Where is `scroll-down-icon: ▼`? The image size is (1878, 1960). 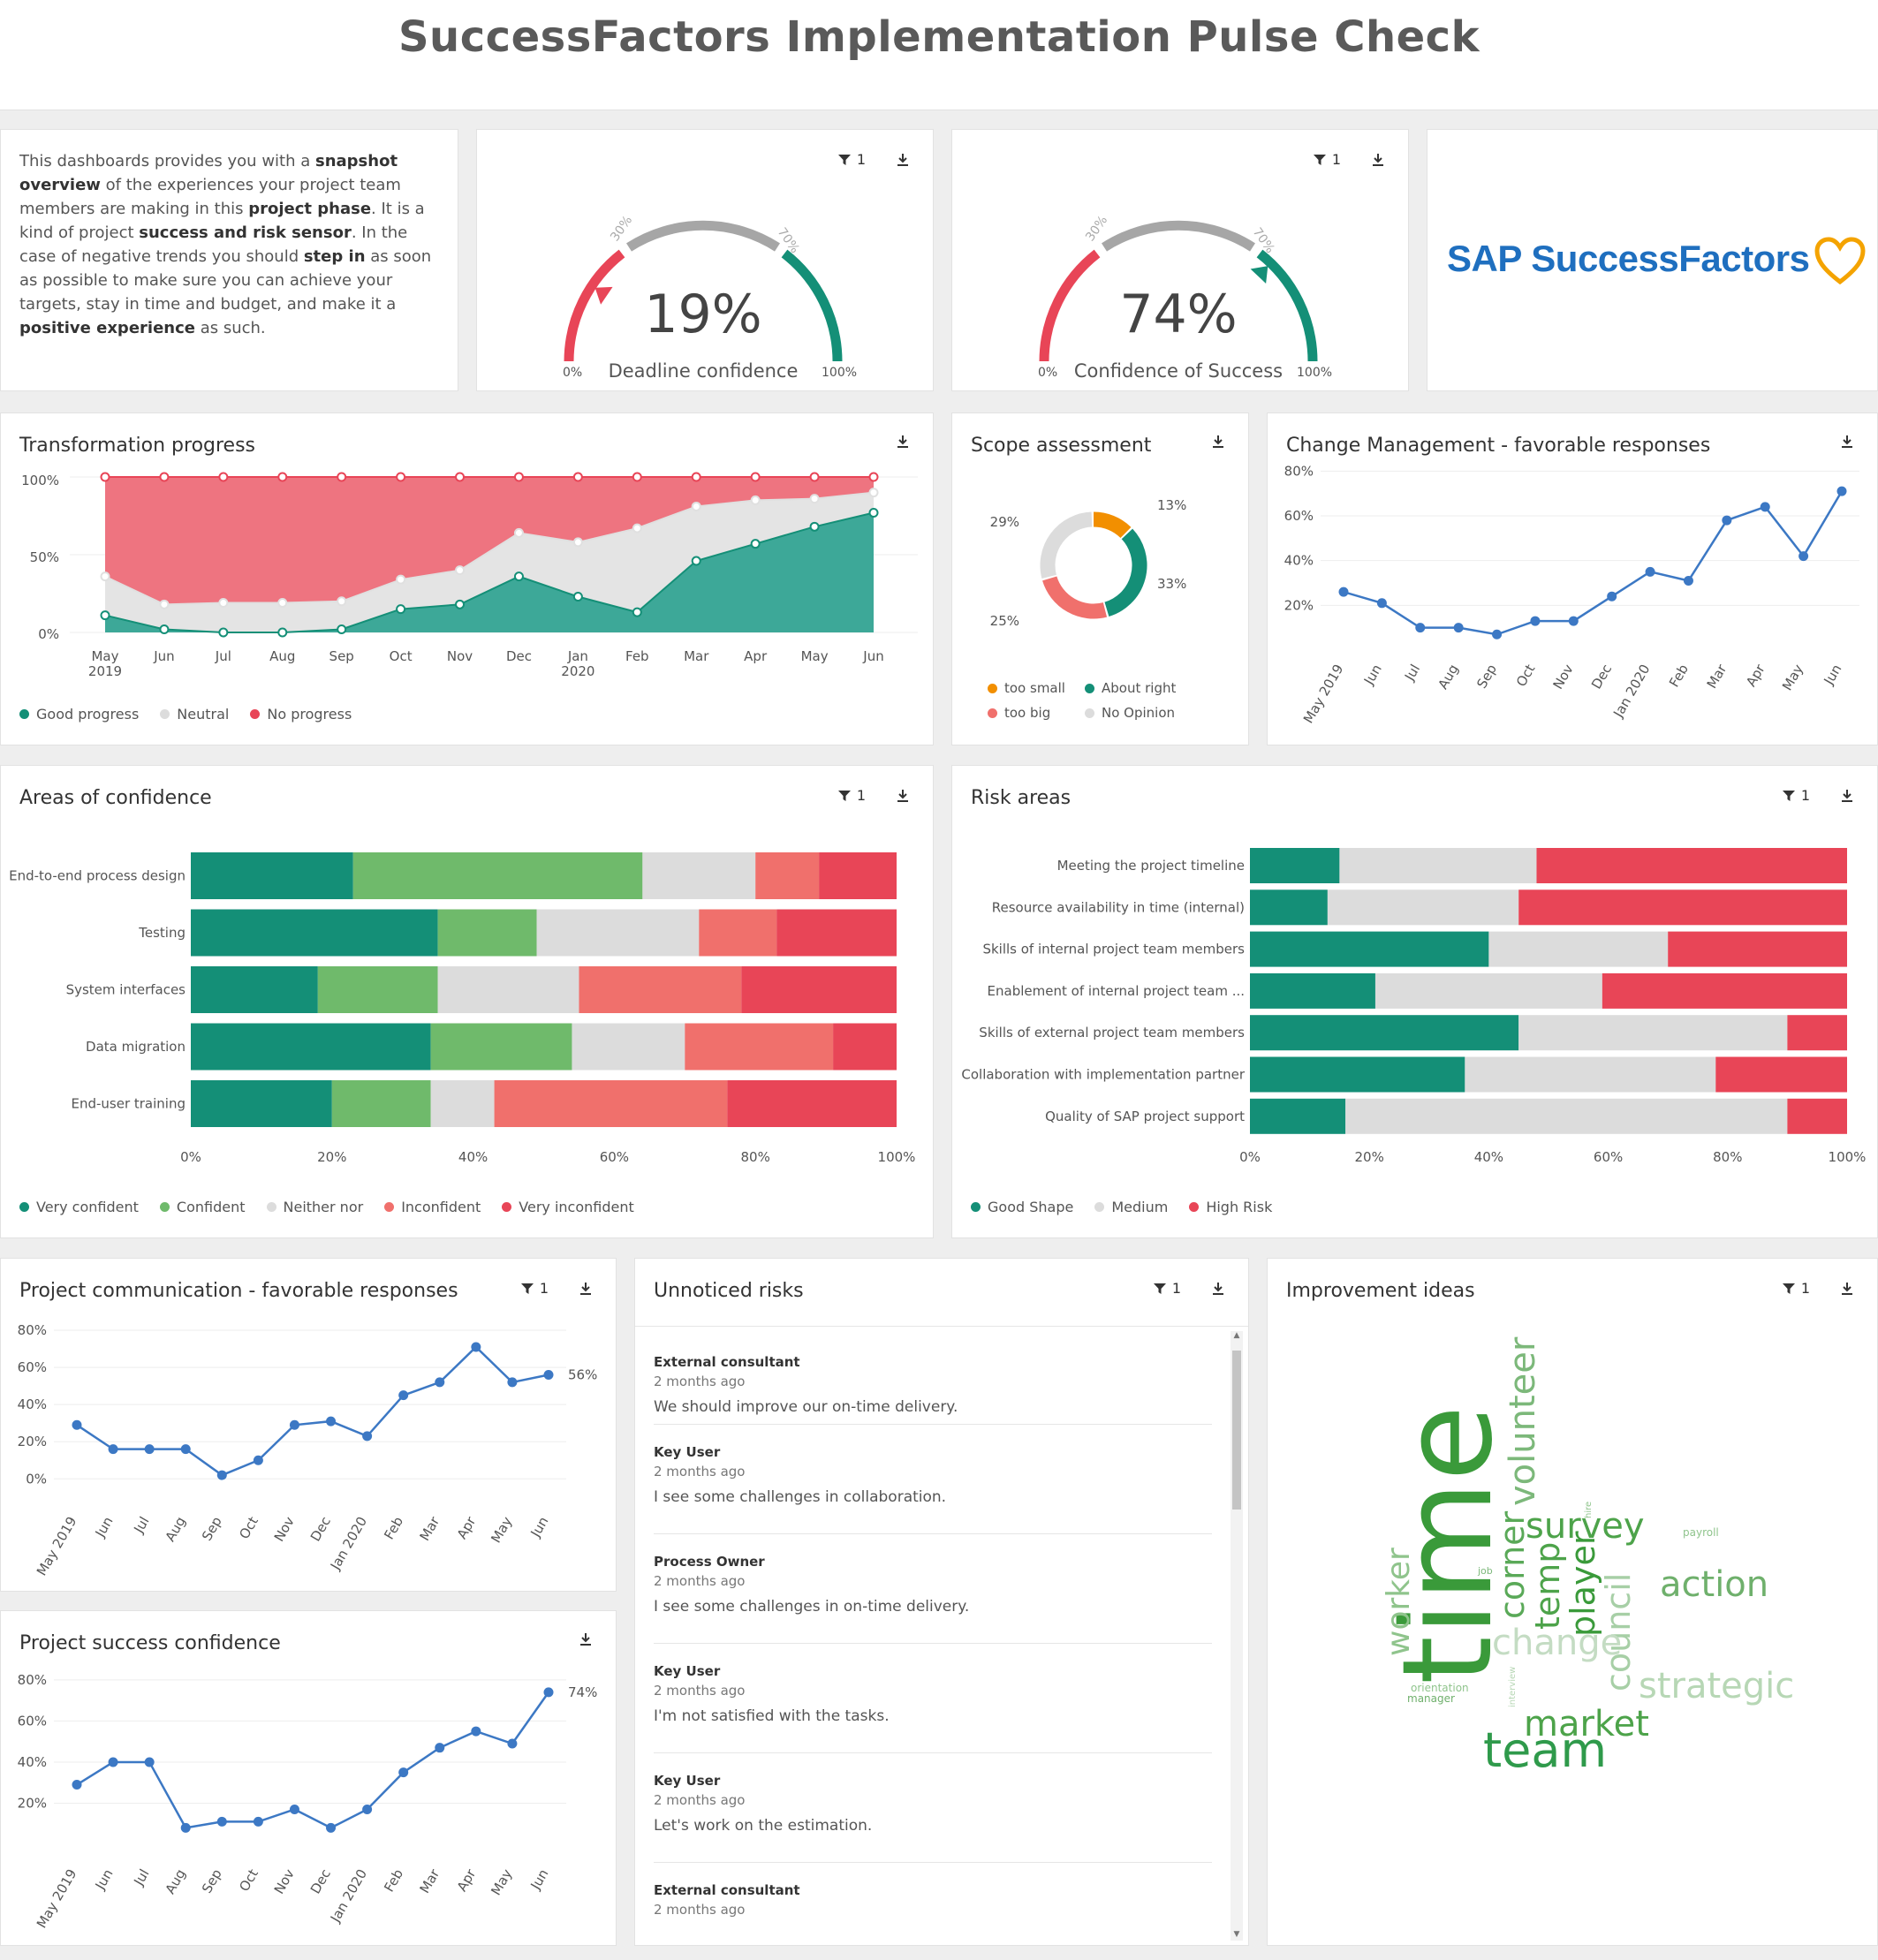 scroll-down-icon: ▼ is located at coordinates (1236, 1934).